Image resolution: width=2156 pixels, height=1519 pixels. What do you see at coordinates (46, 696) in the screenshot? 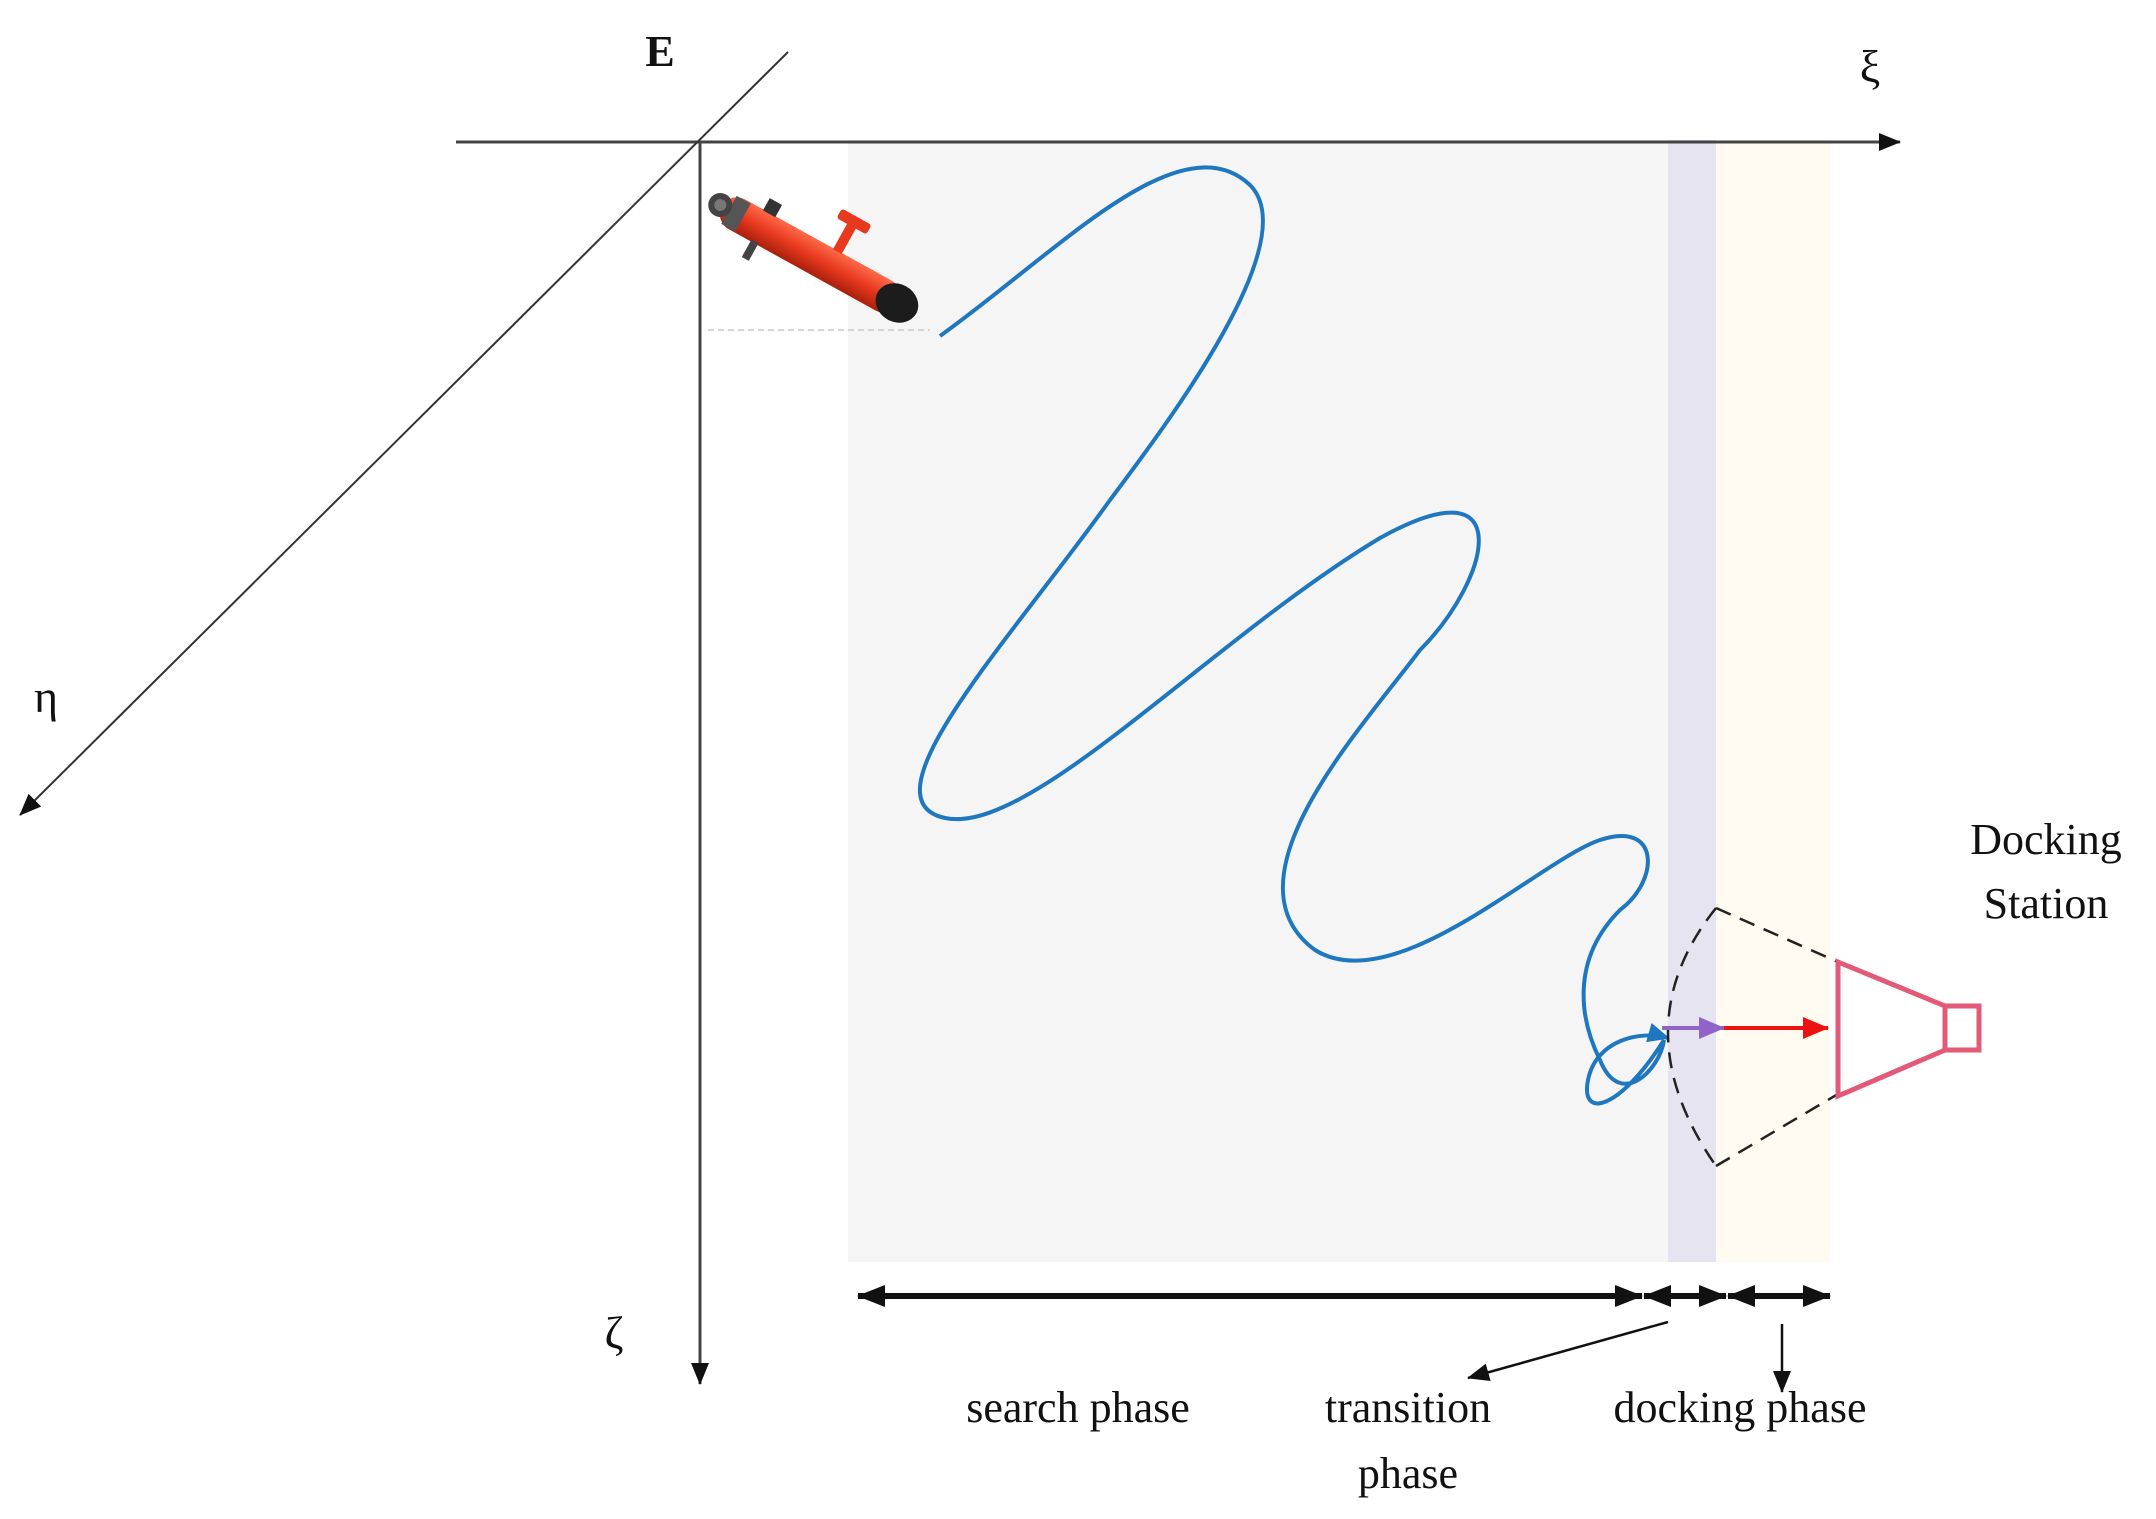
I see `eta-label: η` at bounding box center [46, 696].